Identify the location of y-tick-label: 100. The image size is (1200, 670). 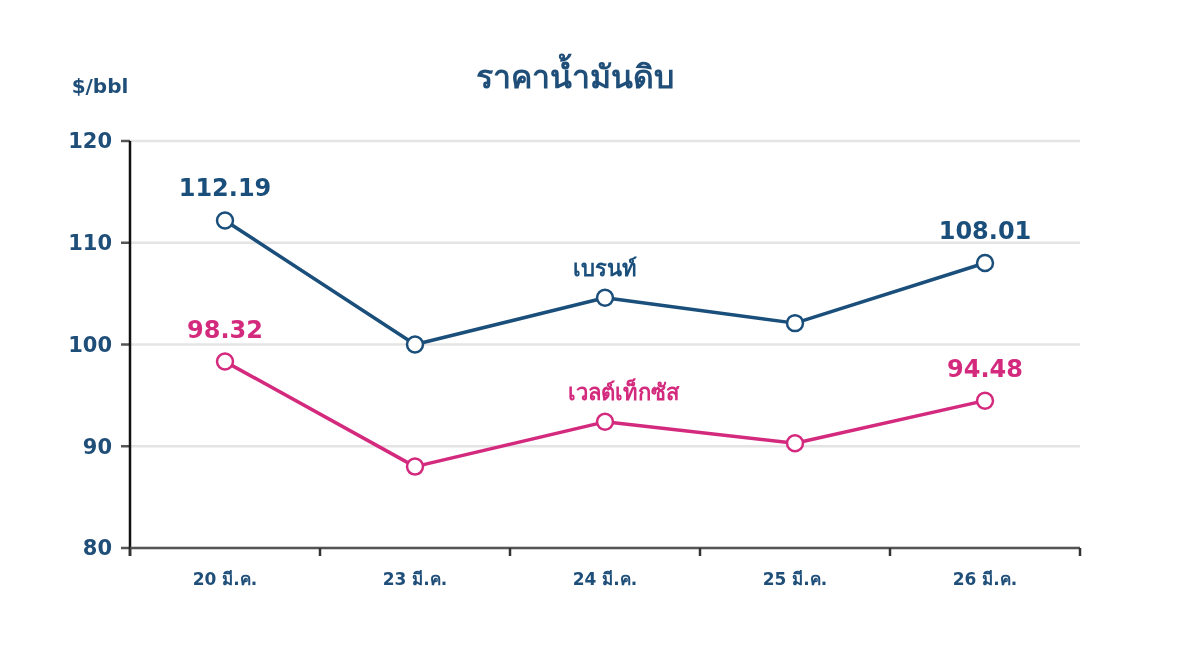
(90, 344).